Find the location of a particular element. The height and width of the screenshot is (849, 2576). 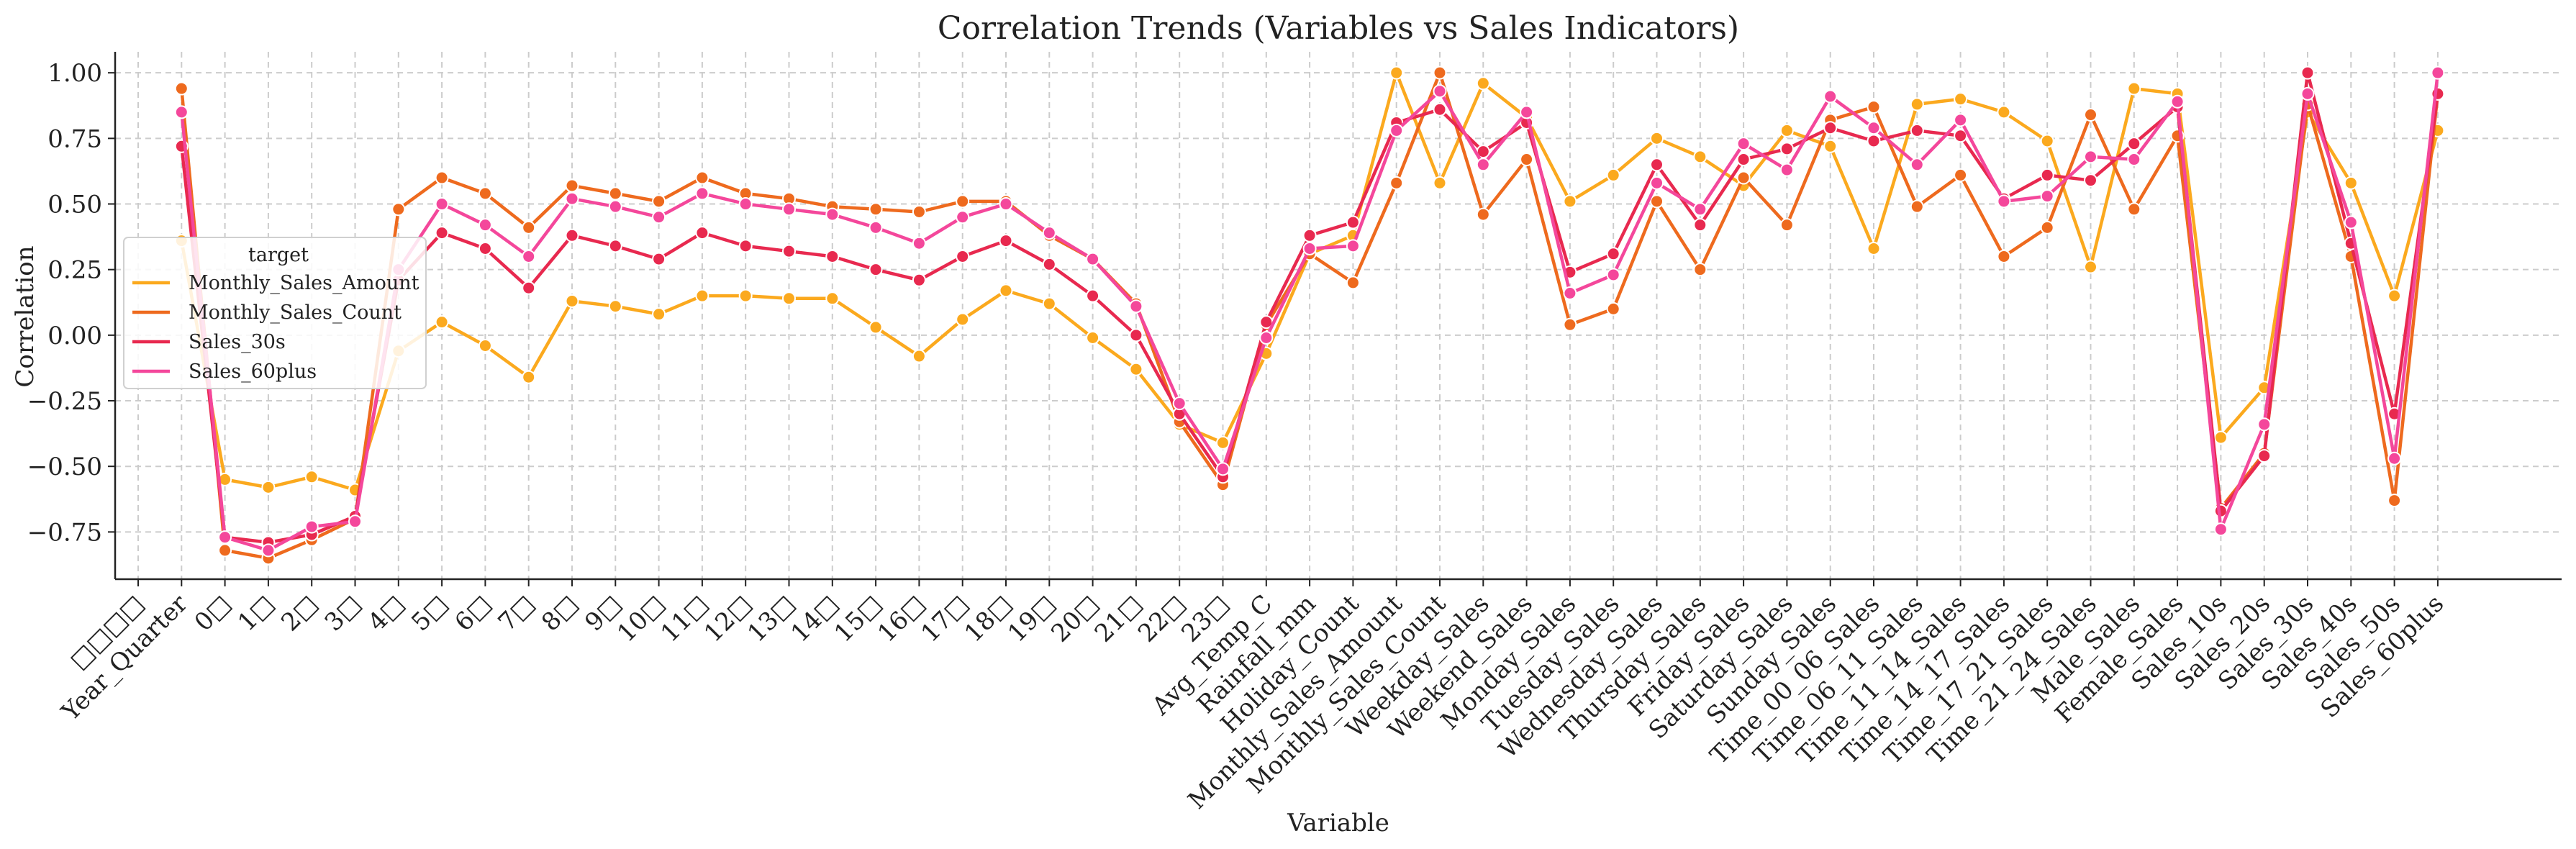

x-tick-label: 11□ is located at coordinates (685, 619).